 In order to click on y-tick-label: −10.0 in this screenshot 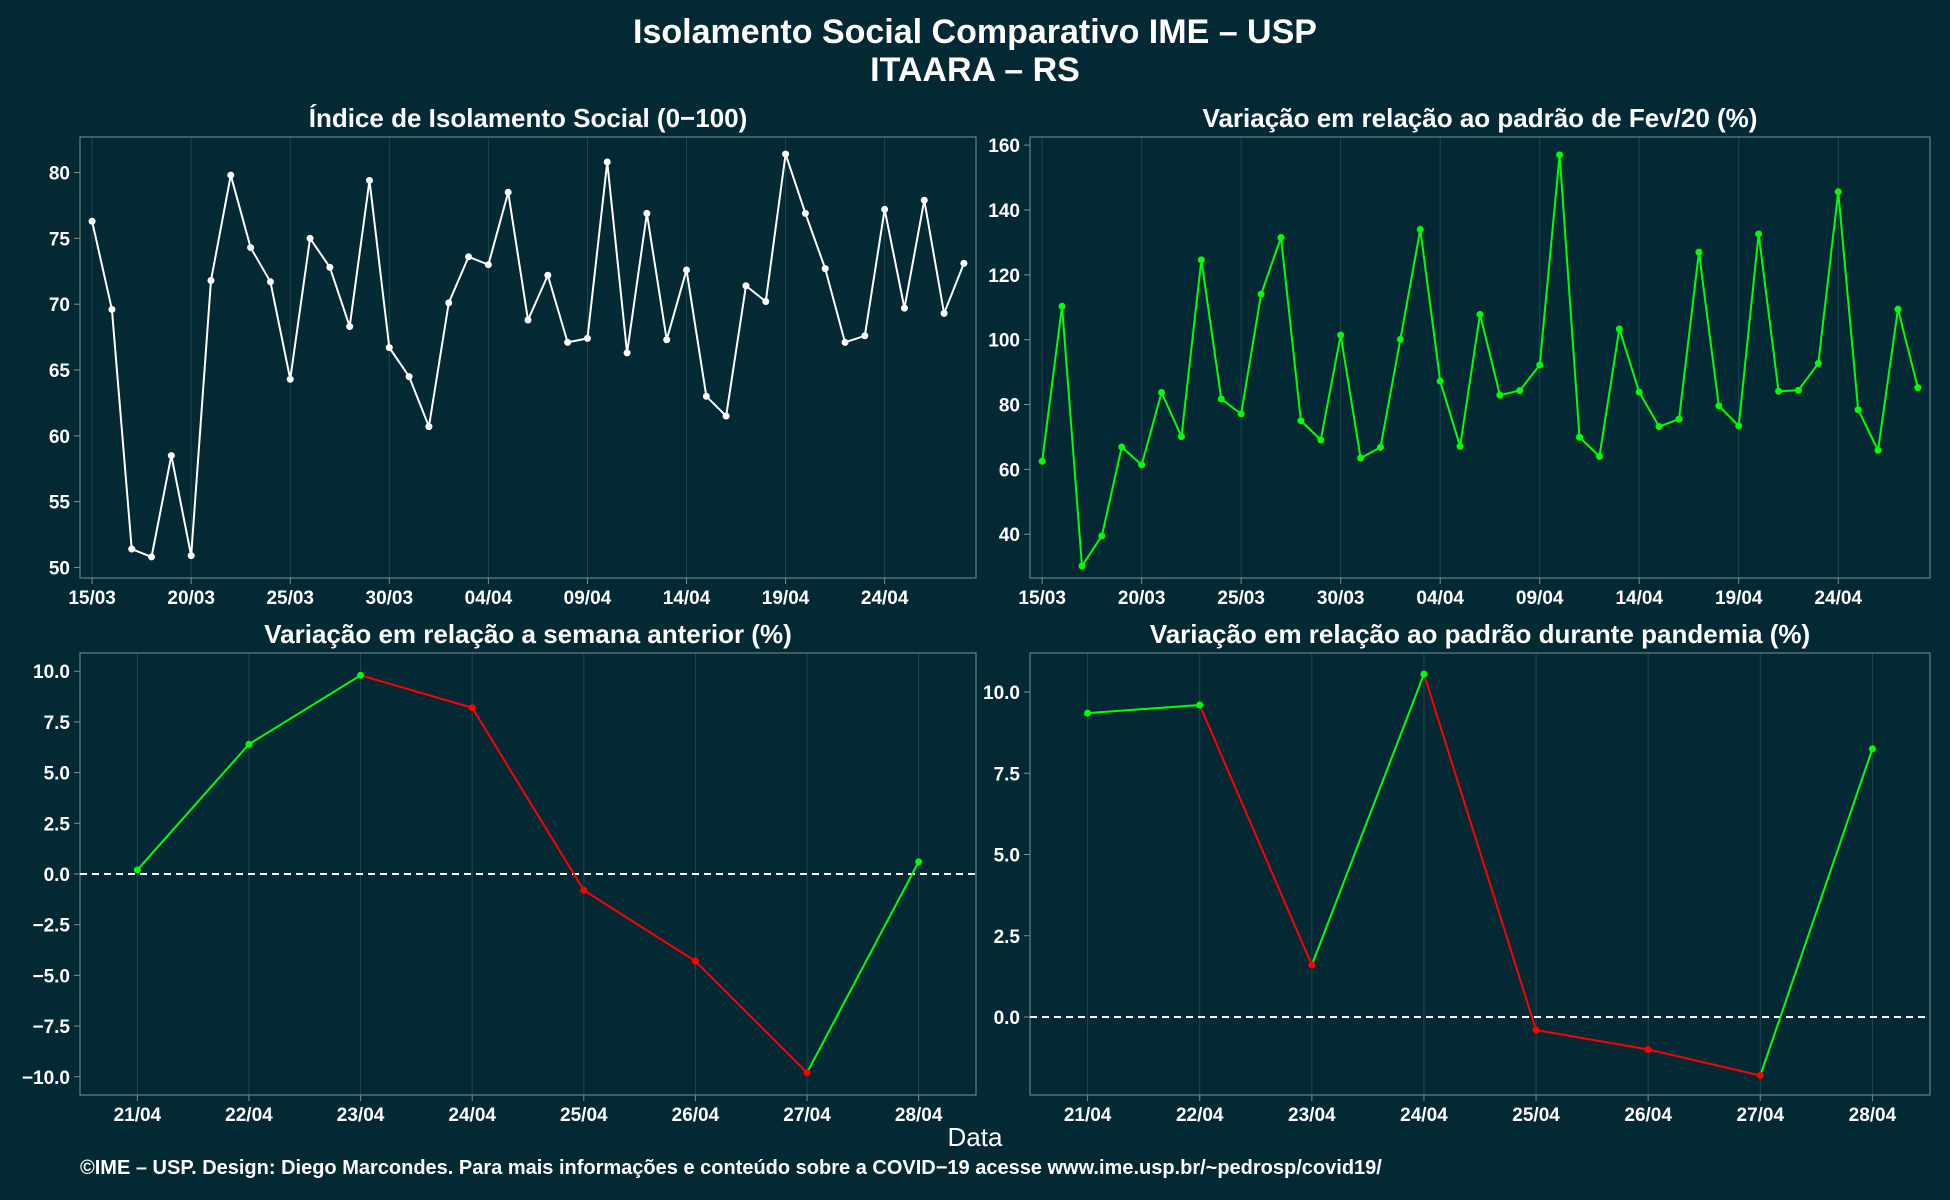, I will do `click(46, 1078)`.